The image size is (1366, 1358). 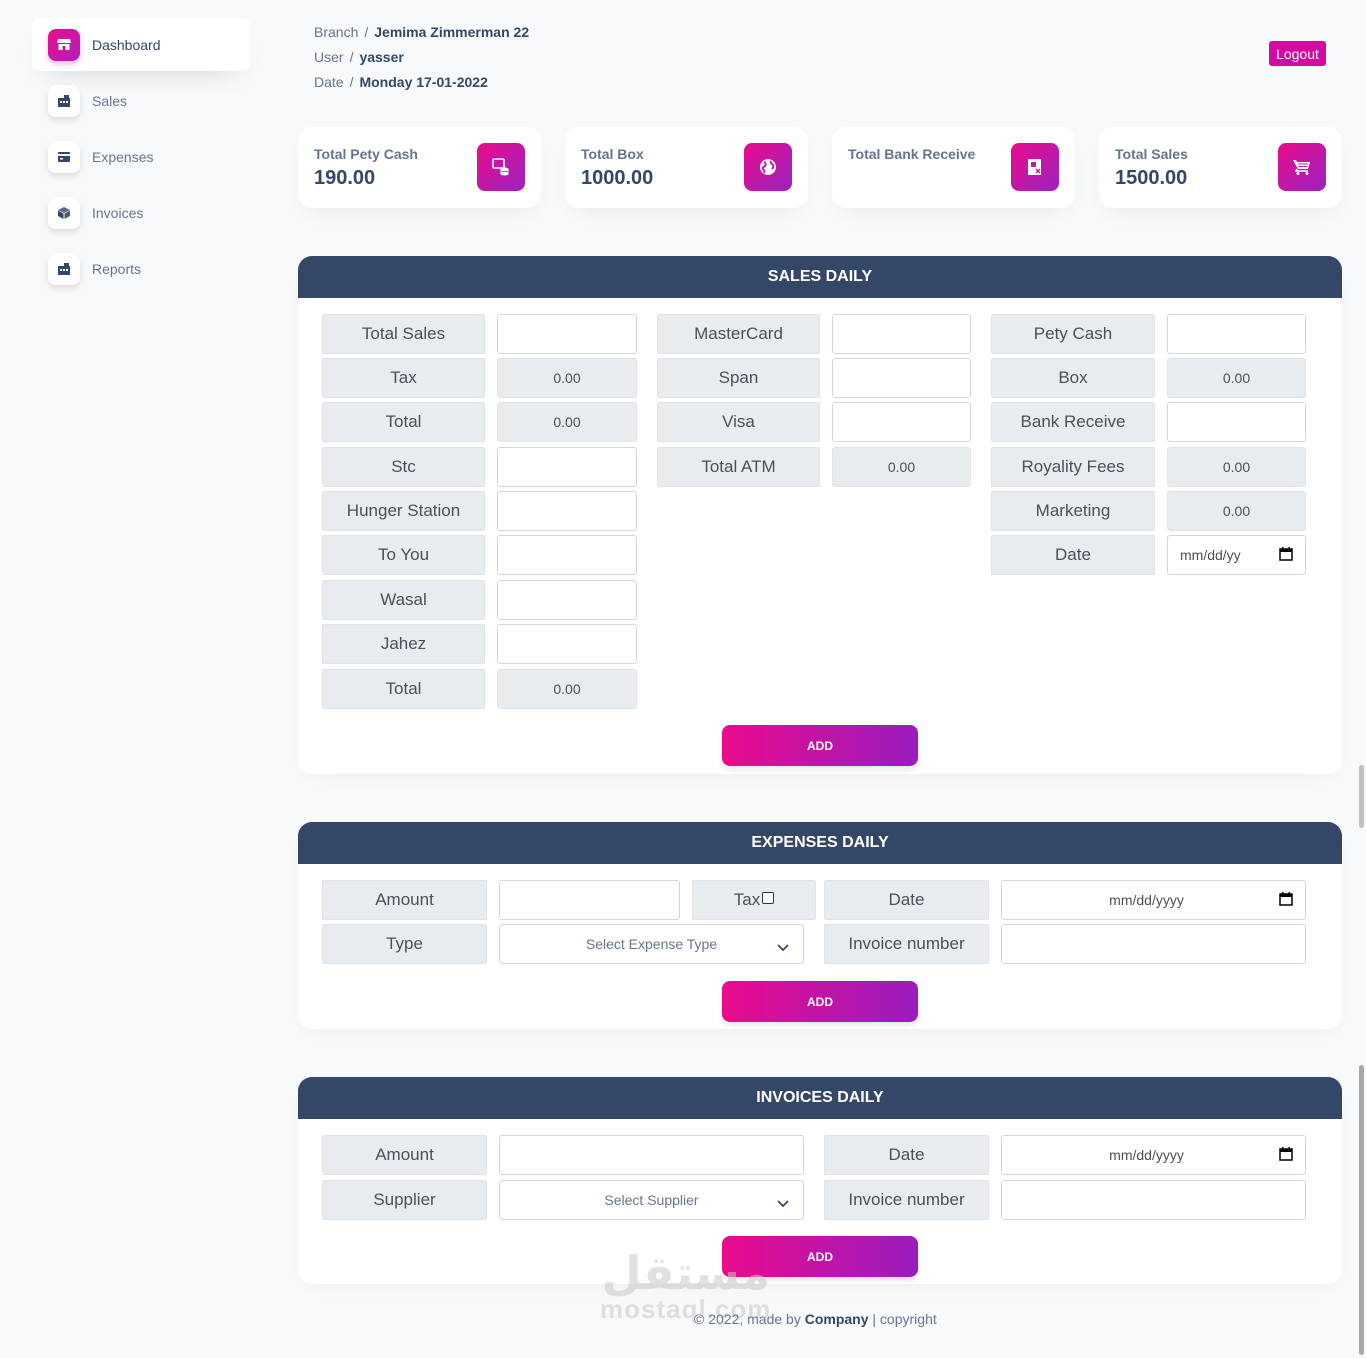 What do you see at coordinates (64, 44) in the screenshot?
I see `shop-icon` at bounding box center [64, 44].